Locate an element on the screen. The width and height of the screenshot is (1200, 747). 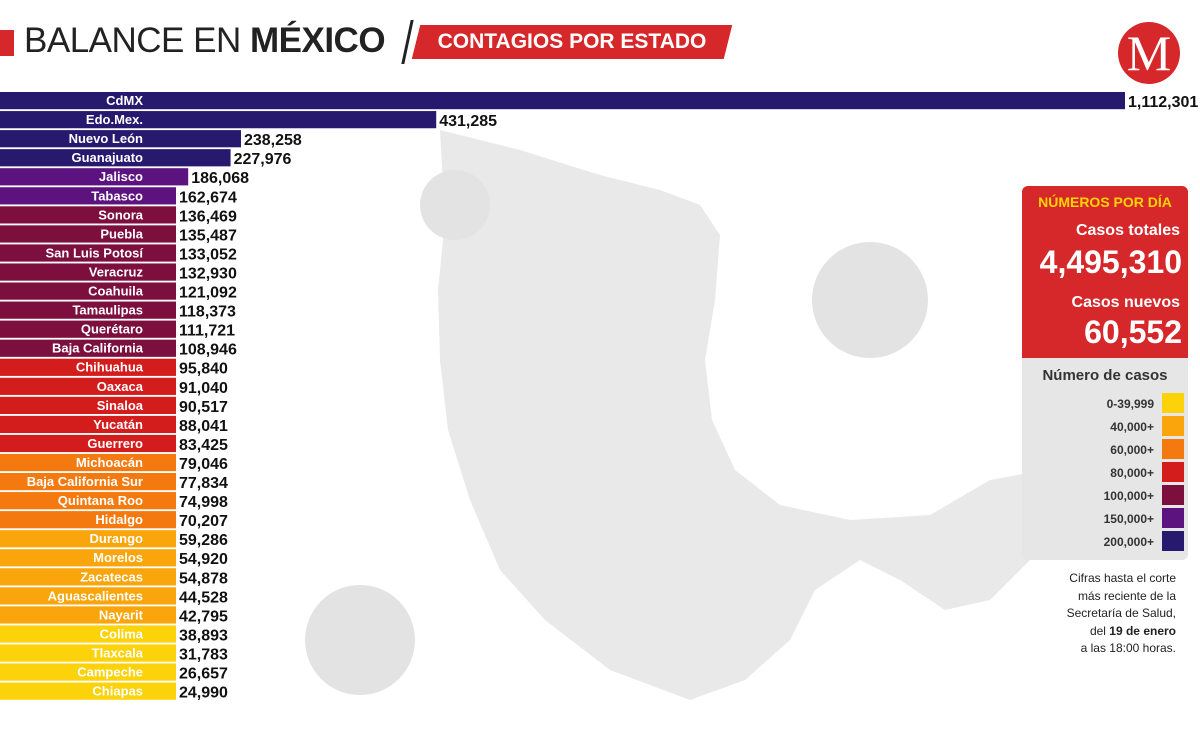
value-label: 74,998 is located at coordinates (203, 502).